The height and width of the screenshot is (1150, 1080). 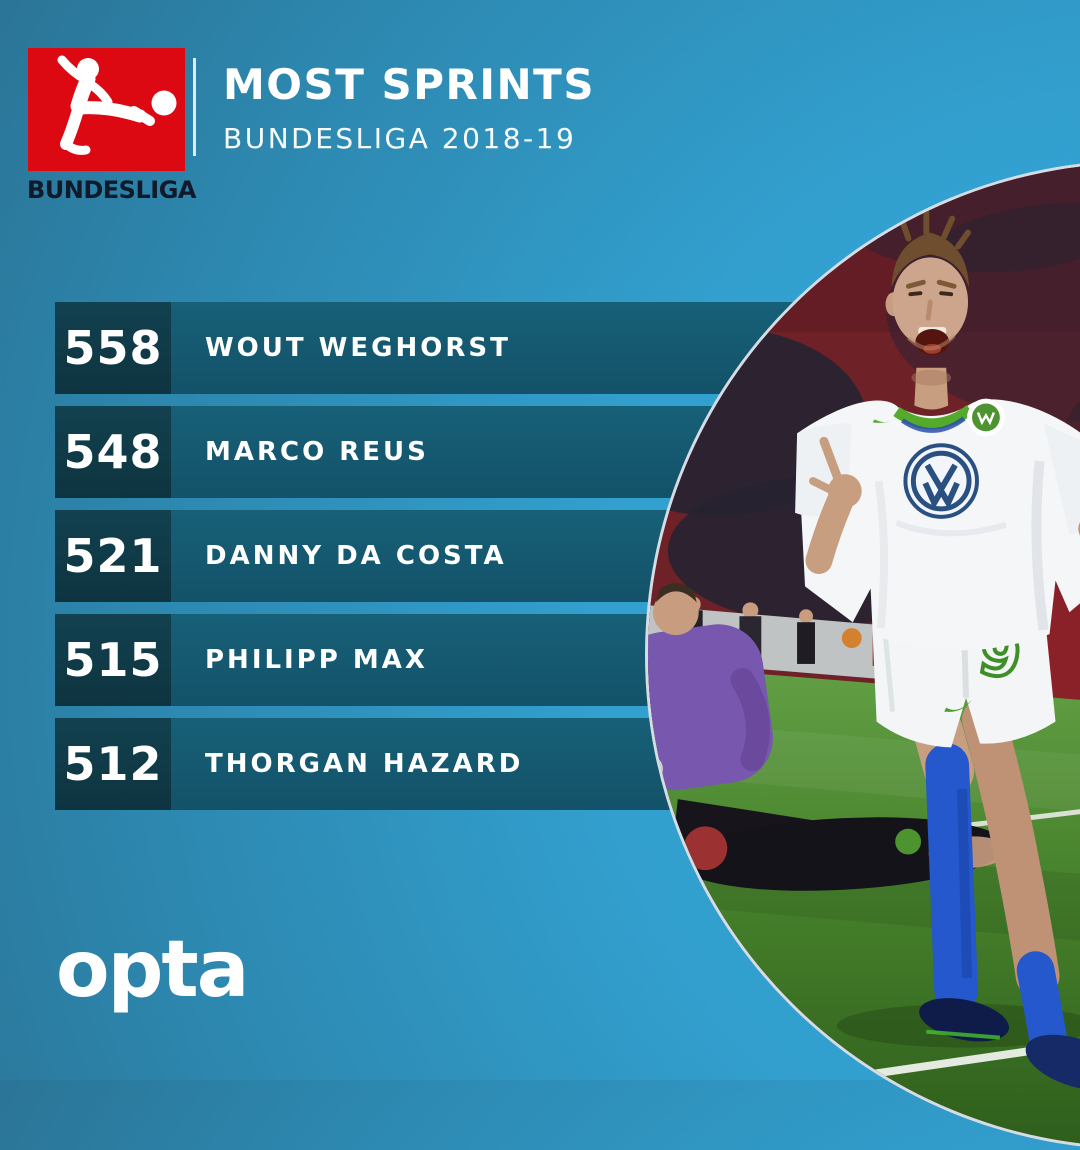 What do you see at coordinates (356, 556) in the screenshot?
I see `player-name: DANNY DA COSTA` at bounding box center [356, 556].